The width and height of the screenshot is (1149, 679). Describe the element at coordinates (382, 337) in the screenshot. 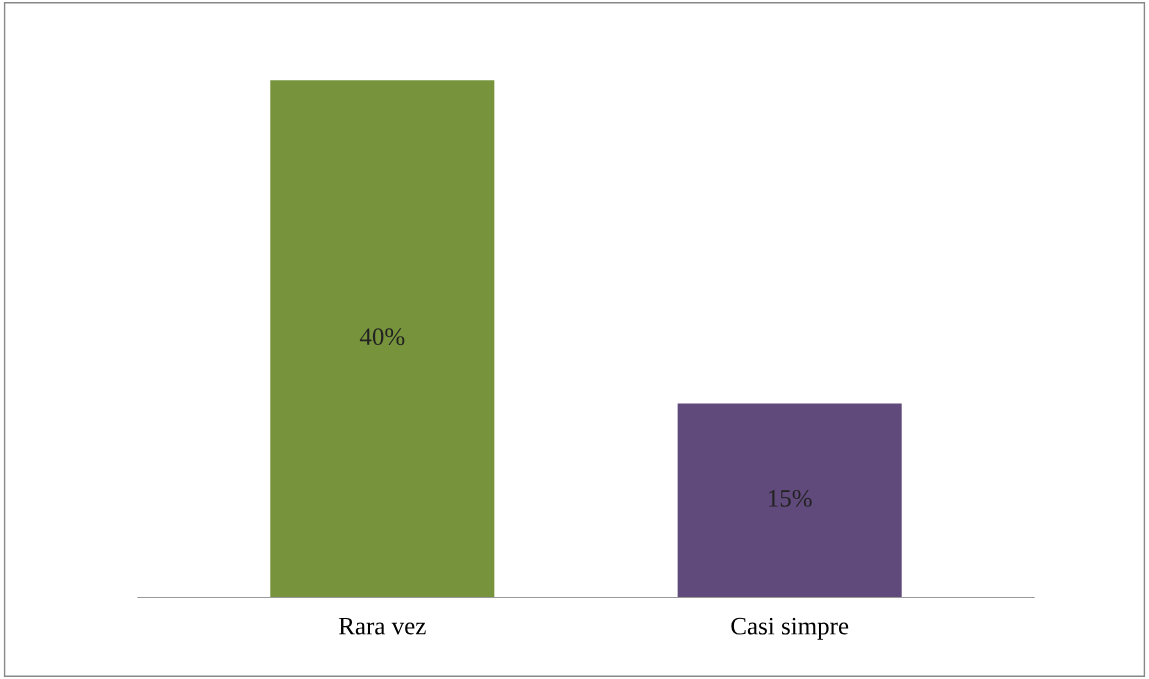

I see `data-label: 40%` at that location.